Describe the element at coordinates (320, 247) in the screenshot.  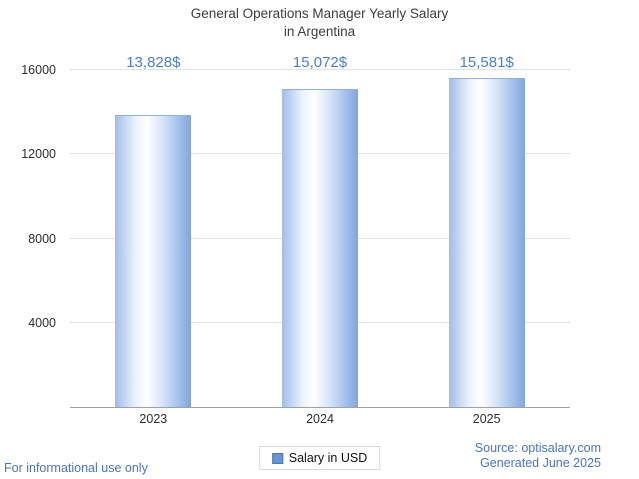
I see `bar-2024` at that location.